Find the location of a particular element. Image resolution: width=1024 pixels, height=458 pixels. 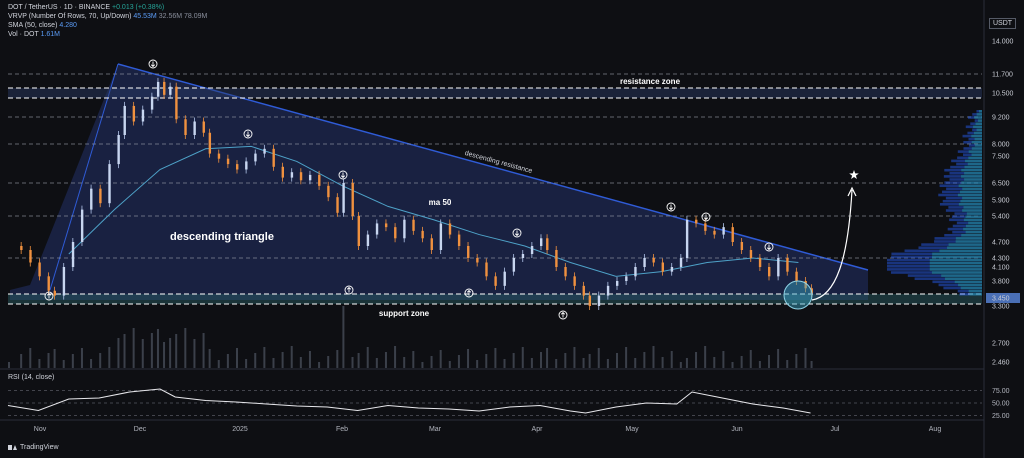

pattern-label: descending triangle is located at coordinates (222, 237).